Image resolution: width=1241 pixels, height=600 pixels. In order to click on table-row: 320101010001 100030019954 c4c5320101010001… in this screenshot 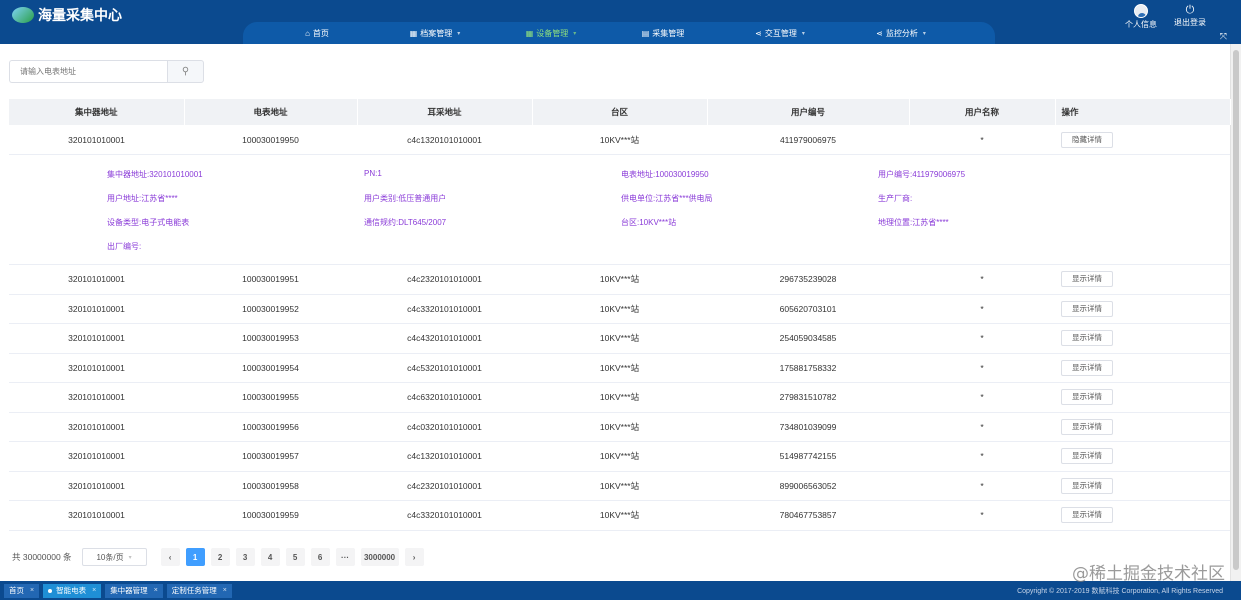, I will do `click(619, 368)`.